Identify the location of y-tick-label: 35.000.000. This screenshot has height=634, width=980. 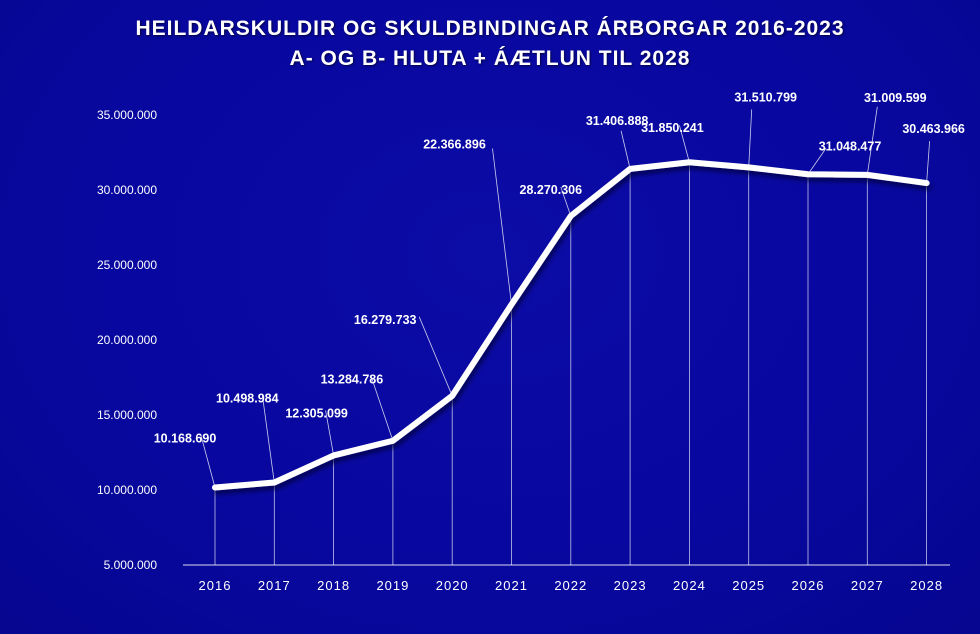
(127, 115).